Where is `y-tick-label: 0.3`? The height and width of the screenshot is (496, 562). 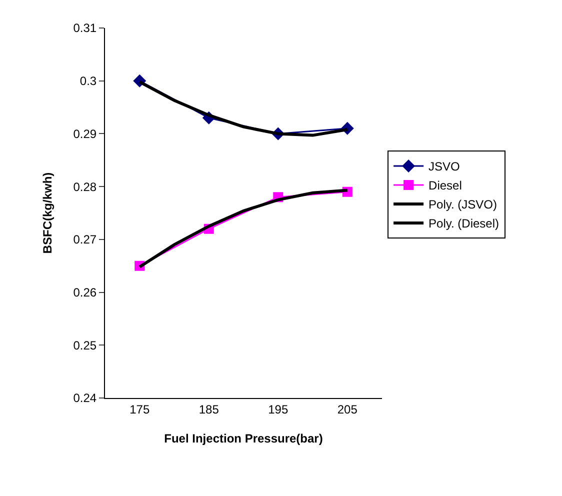
y-tick-label: 0.3 is located at coordinates (88, 81).